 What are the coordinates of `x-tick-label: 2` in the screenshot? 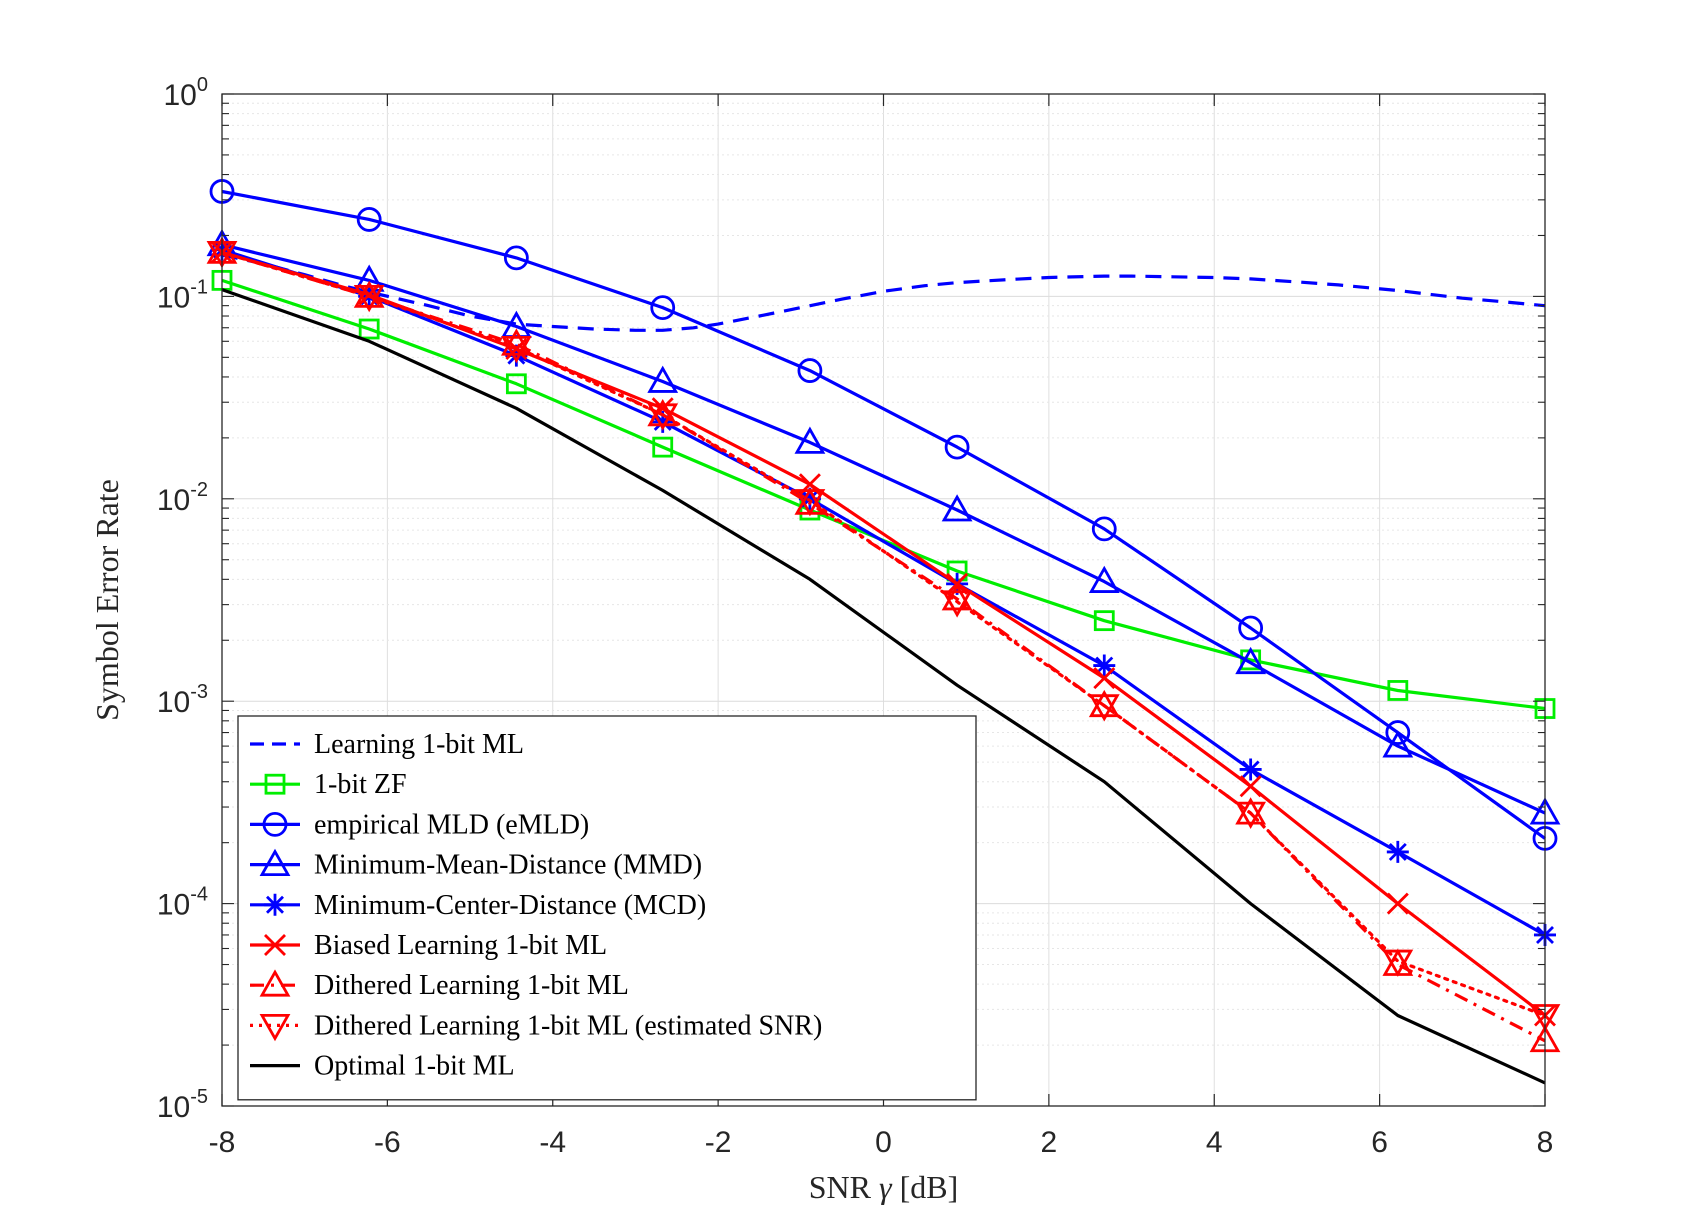 It's located at (1049, 1142).